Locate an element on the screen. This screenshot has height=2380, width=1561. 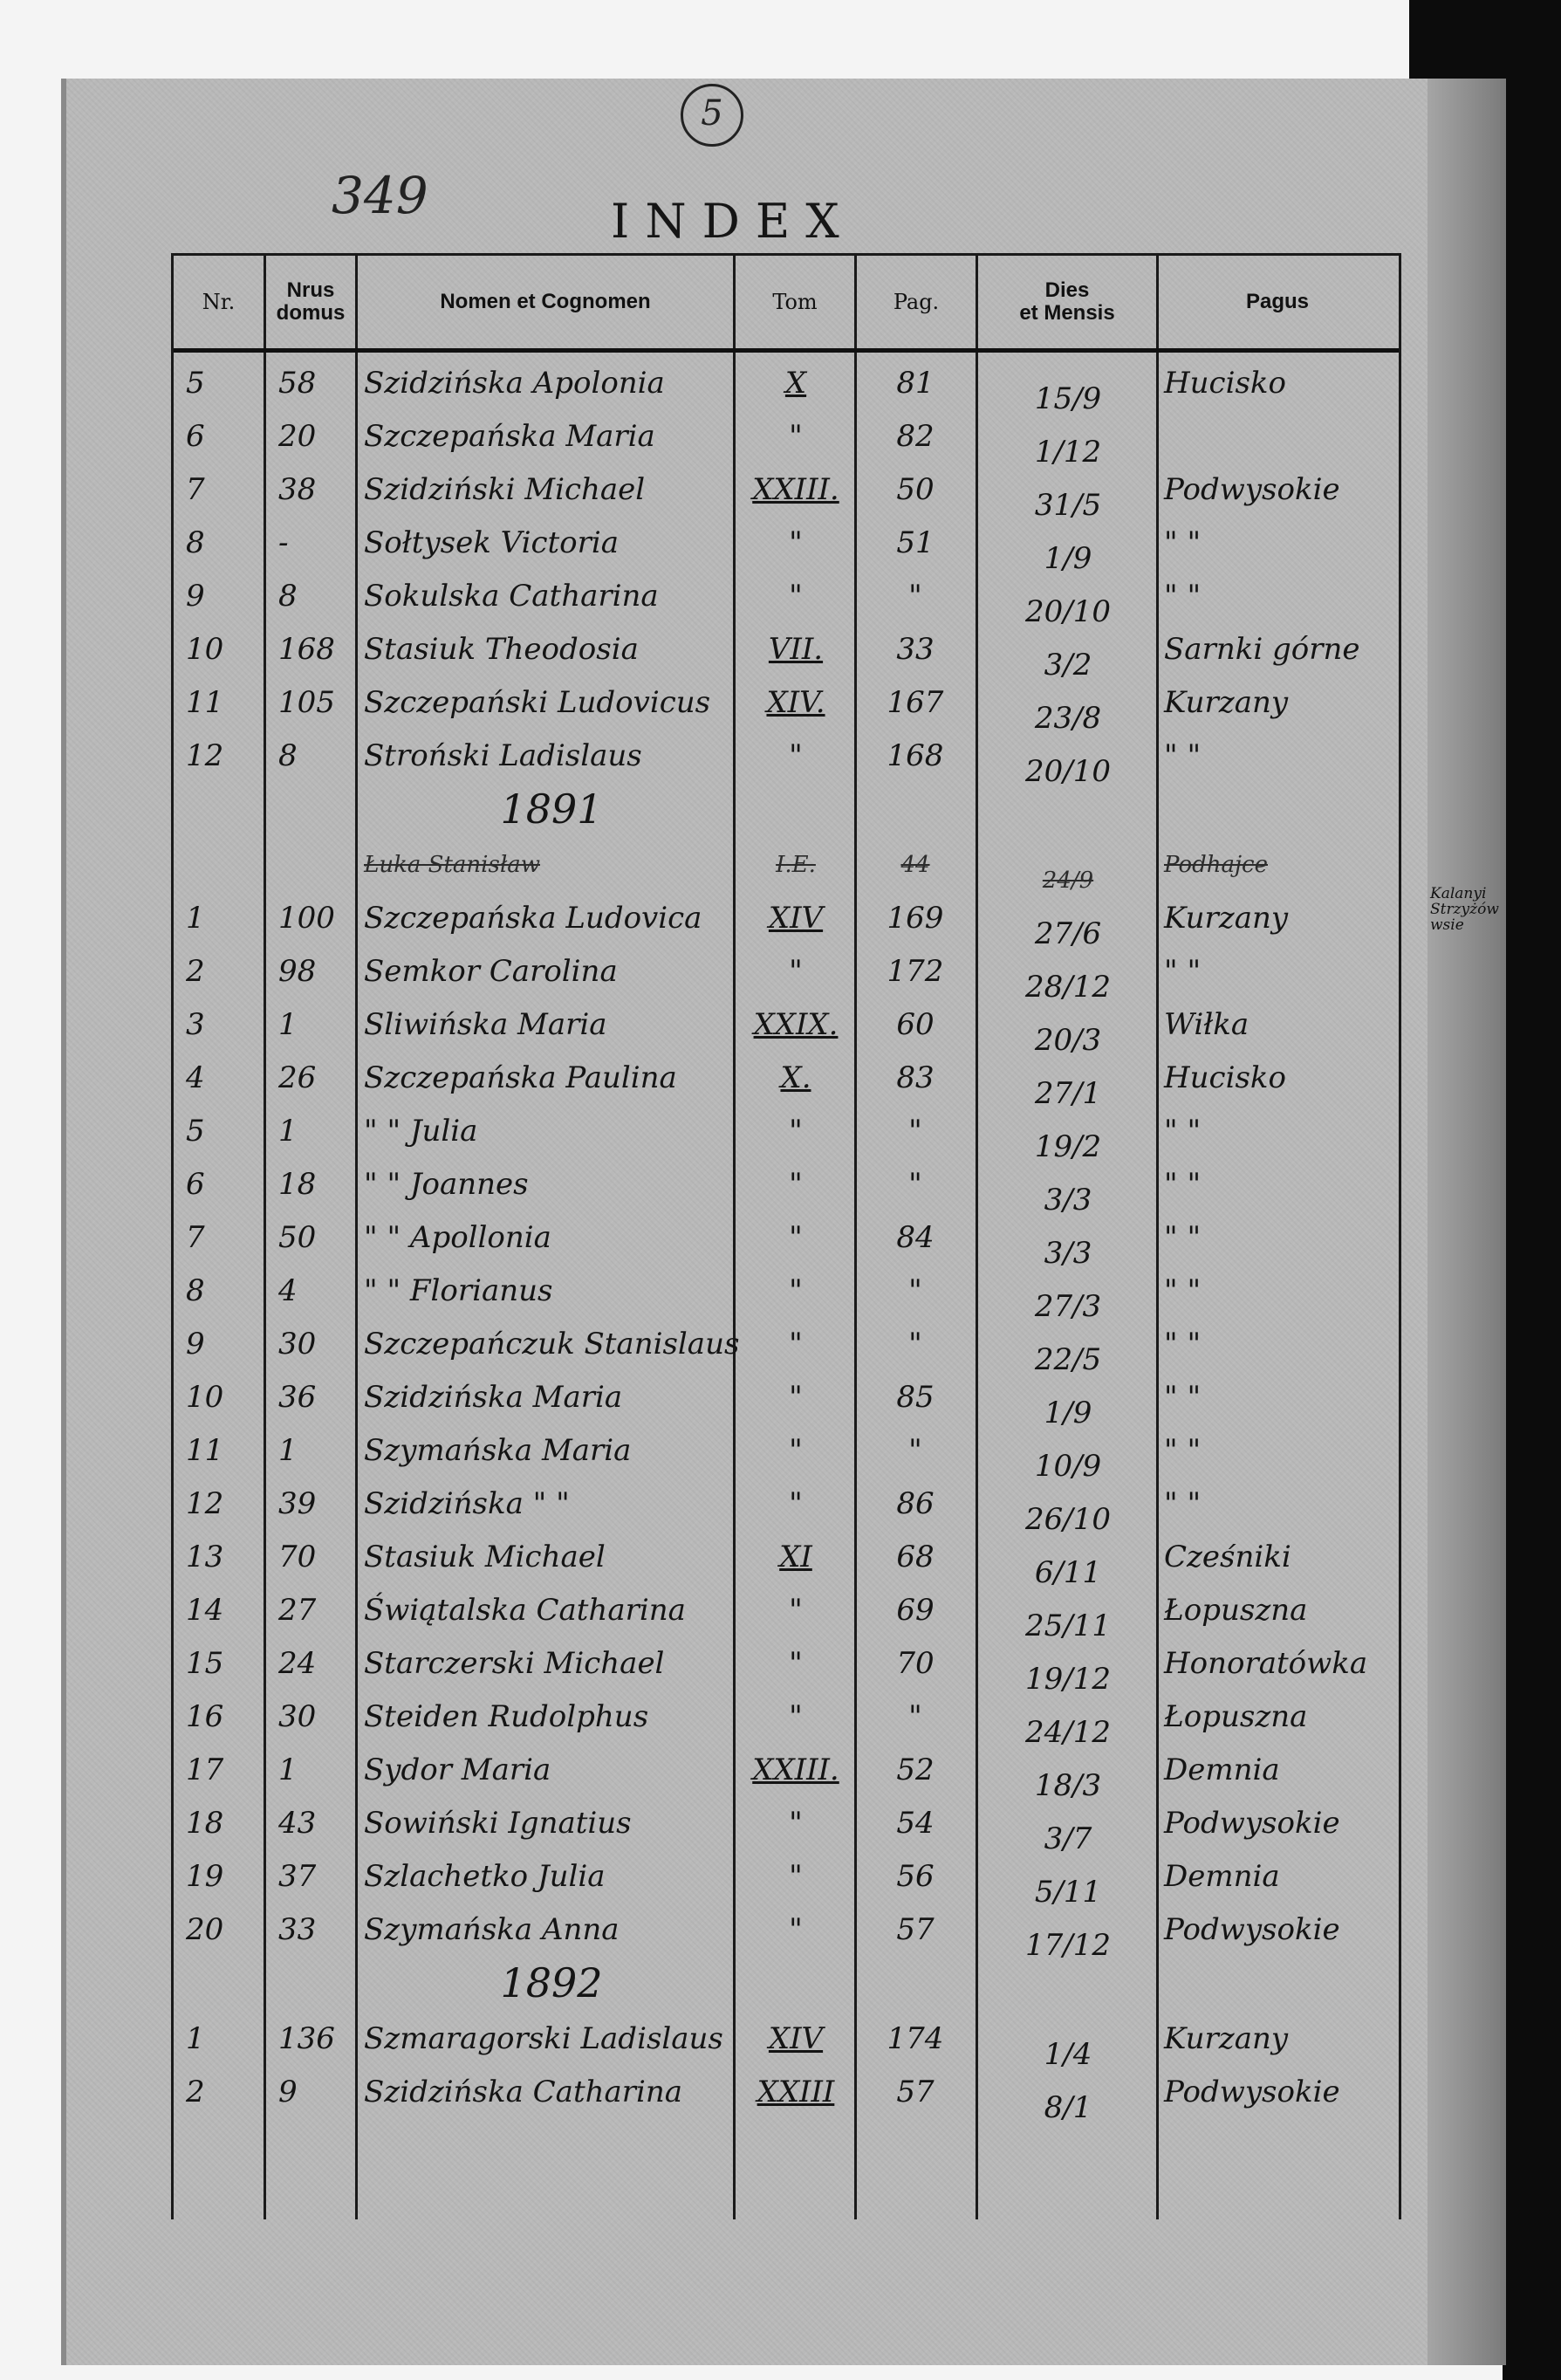
cell-nr: 8 is located at coordinates (196, 1290).